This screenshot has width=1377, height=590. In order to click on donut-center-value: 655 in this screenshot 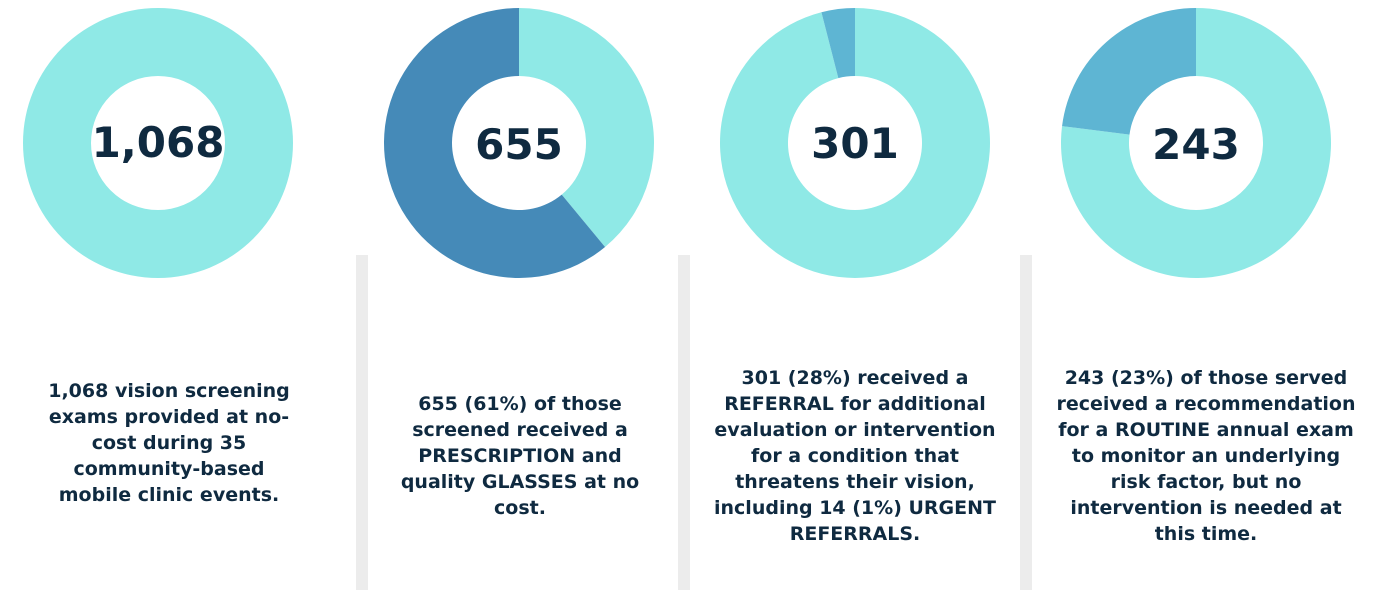, I will do `click(519, 144)`.